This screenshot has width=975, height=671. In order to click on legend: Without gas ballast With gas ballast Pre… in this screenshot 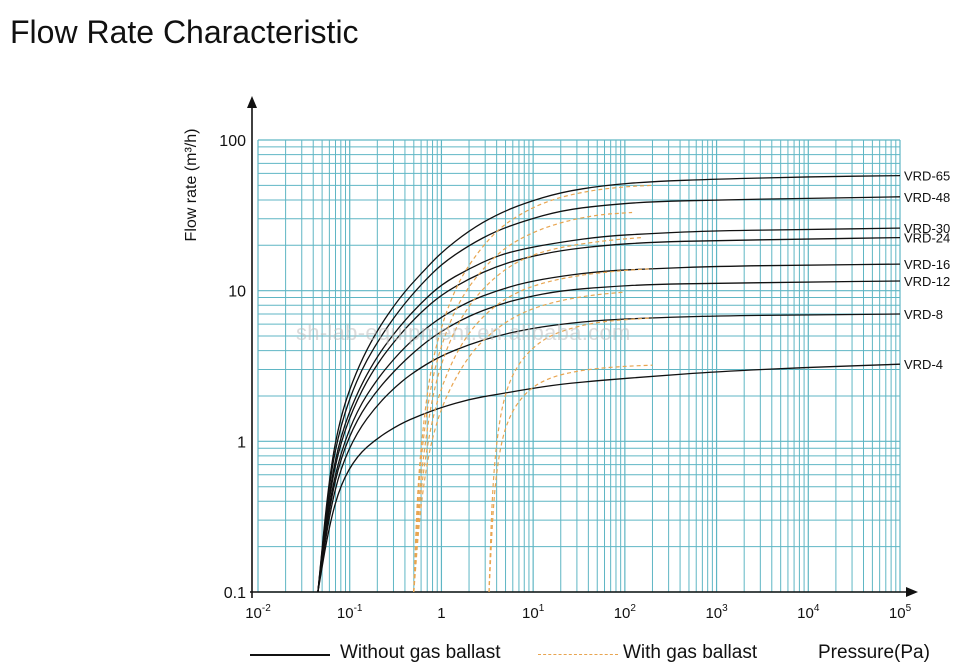, I will do `click(487, 655)`.